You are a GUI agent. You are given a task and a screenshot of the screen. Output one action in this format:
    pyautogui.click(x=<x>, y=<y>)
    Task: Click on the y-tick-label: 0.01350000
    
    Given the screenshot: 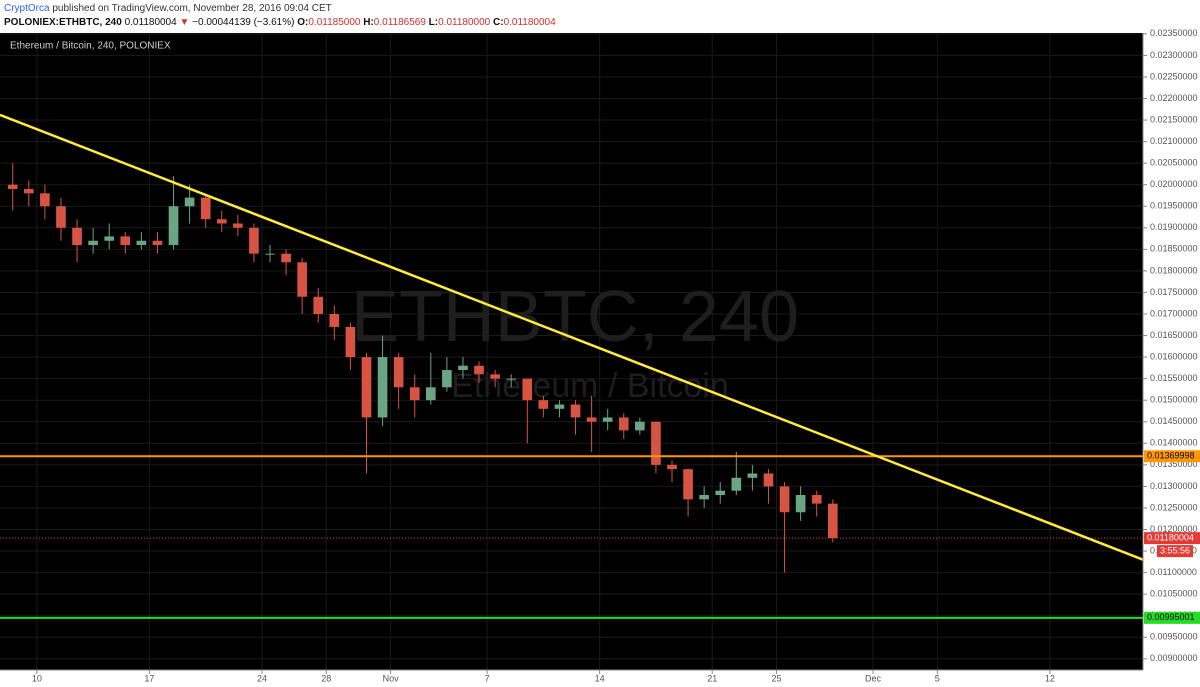 What is the action you would take?
    pyautogui.click(x=1174, y=464)
    